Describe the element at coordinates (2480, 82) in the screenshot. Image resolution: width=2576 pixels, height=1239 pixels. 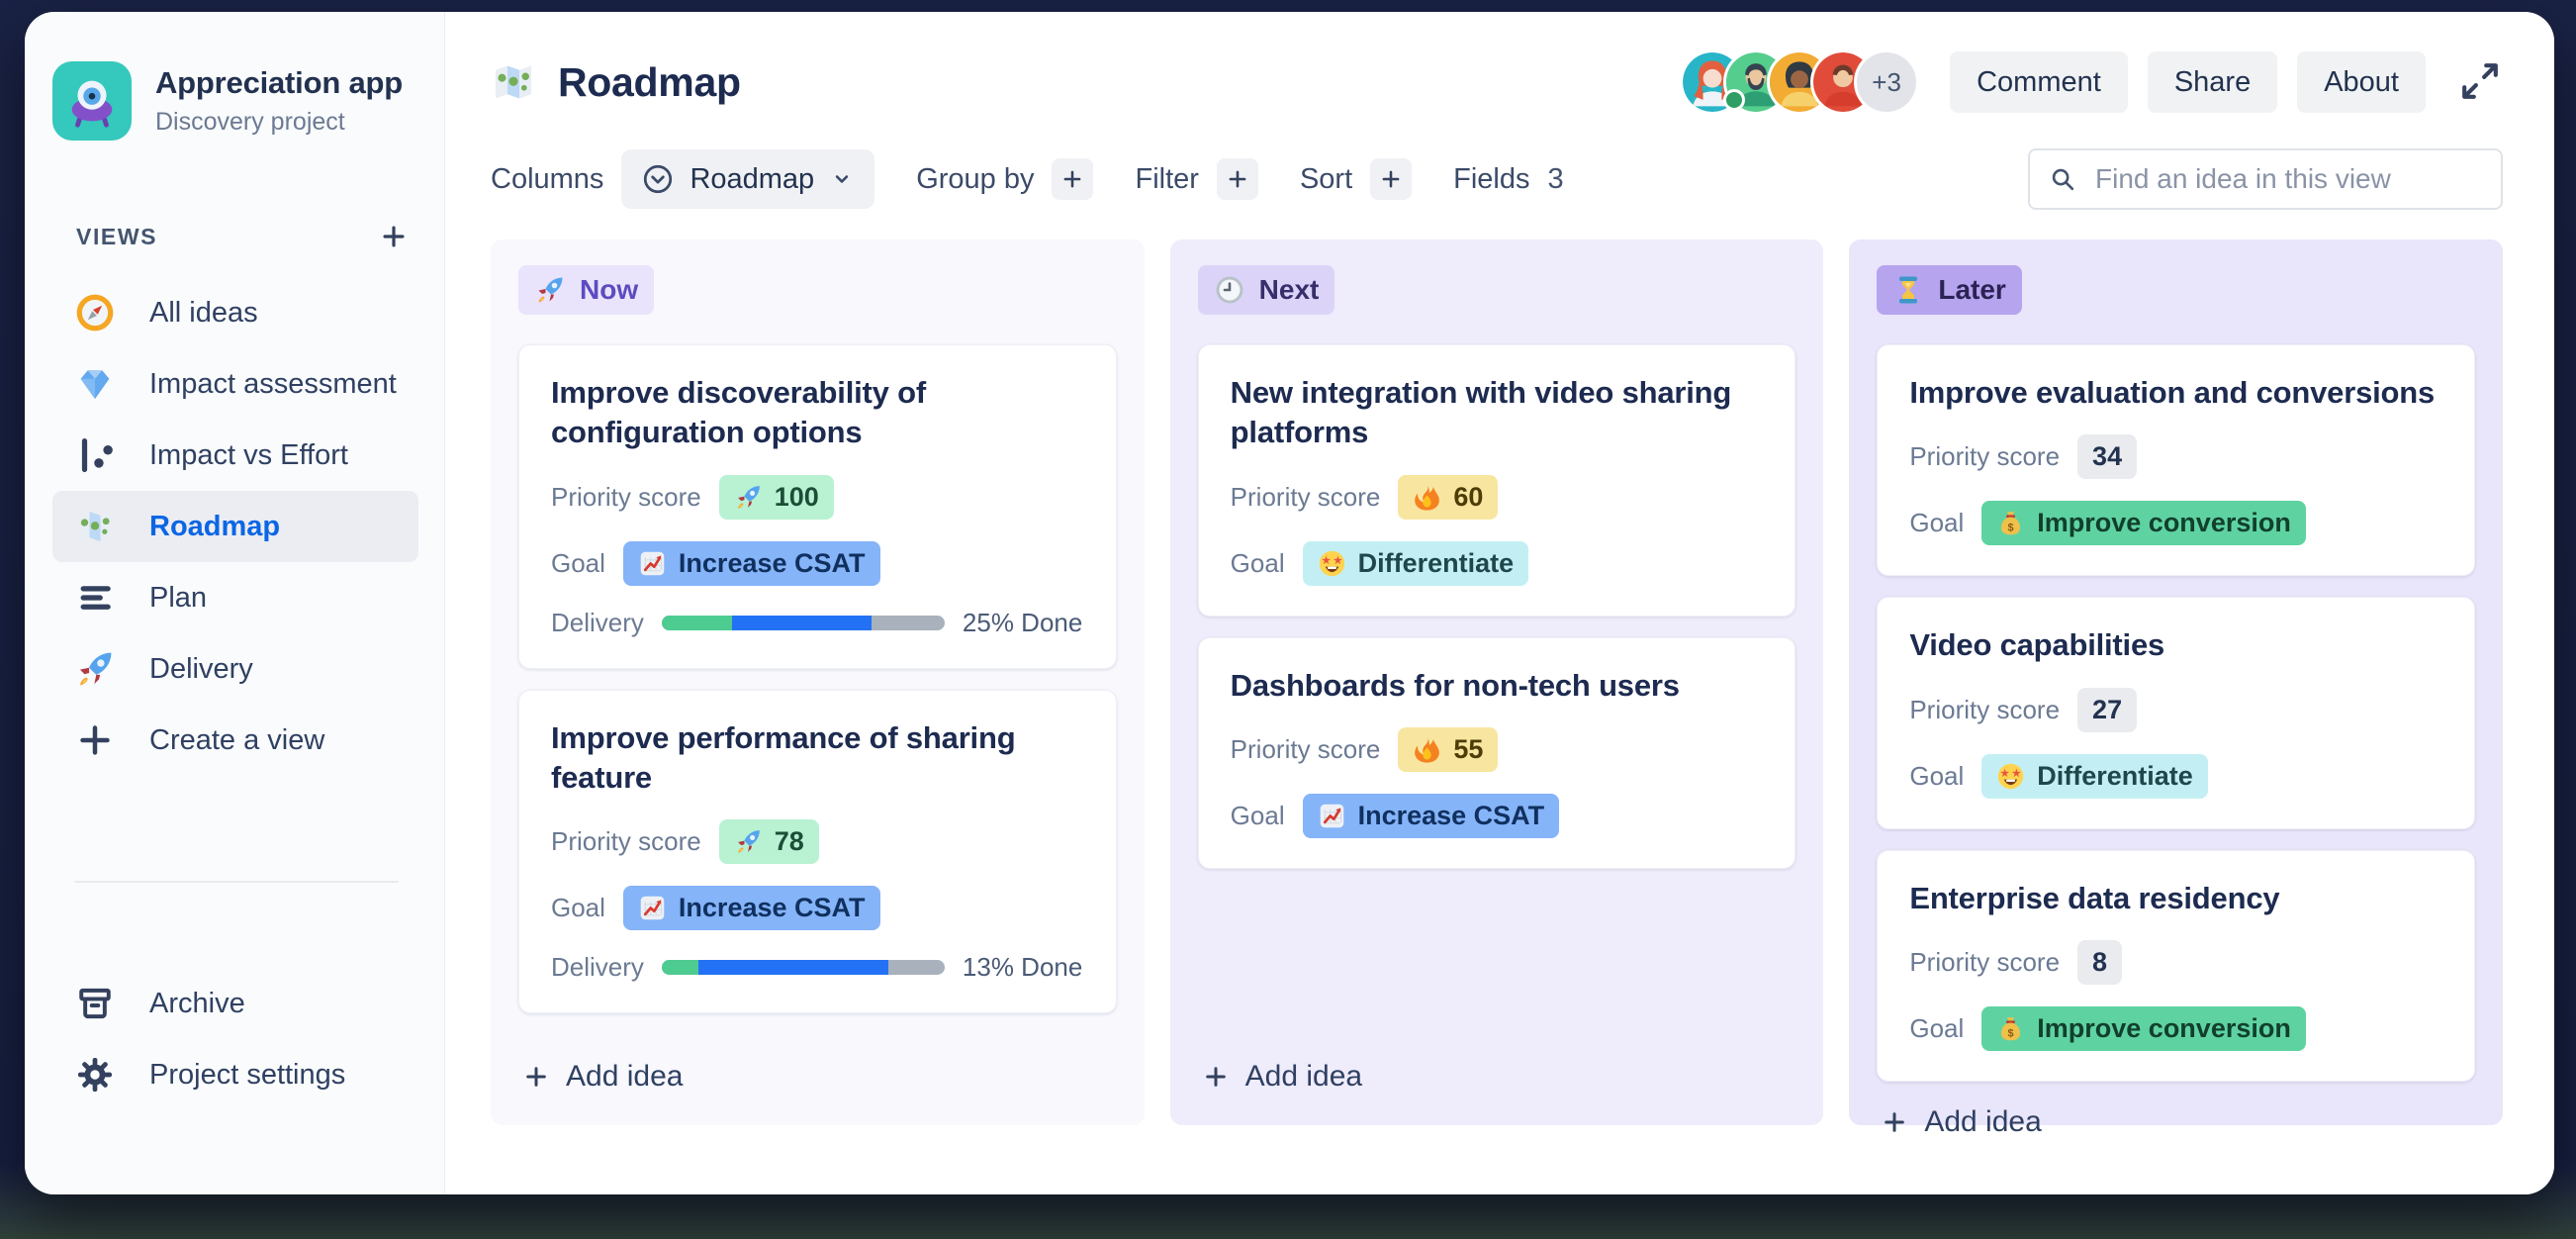
I see `expand-button` at that location.